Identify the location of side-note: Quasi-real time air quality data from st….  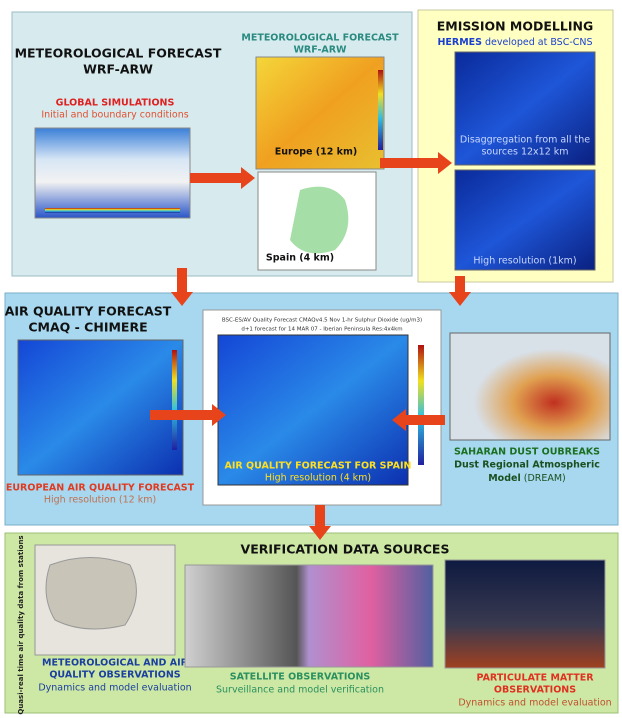
(21, 624).